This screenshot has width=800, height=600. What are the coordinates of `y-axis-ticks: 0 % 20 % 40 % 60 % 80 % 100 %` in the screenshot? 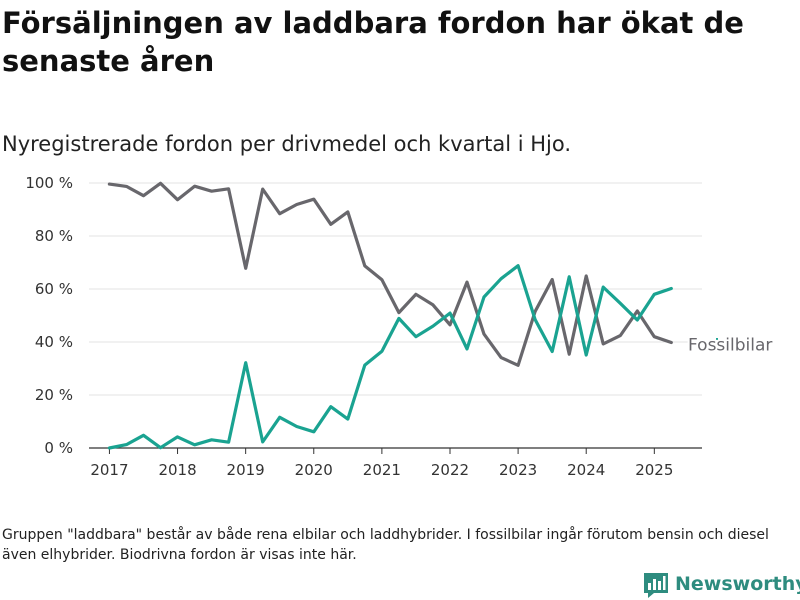 It's located at (49, 315).